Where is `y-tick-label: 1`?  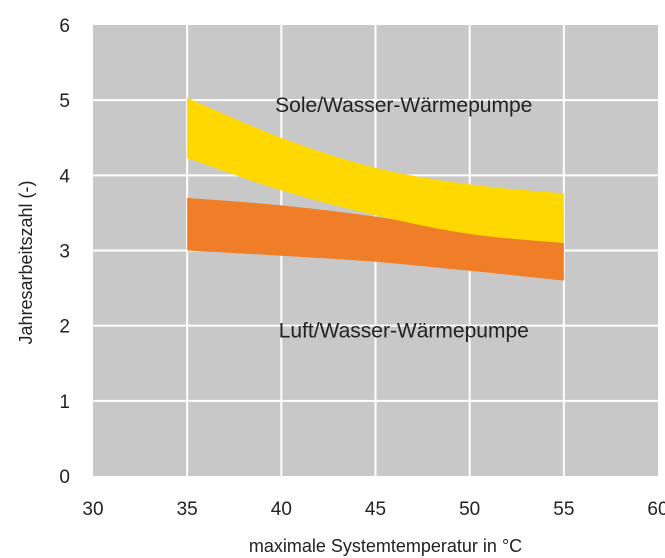 y-tick-label: 1 is located at coordinates (64, 402).